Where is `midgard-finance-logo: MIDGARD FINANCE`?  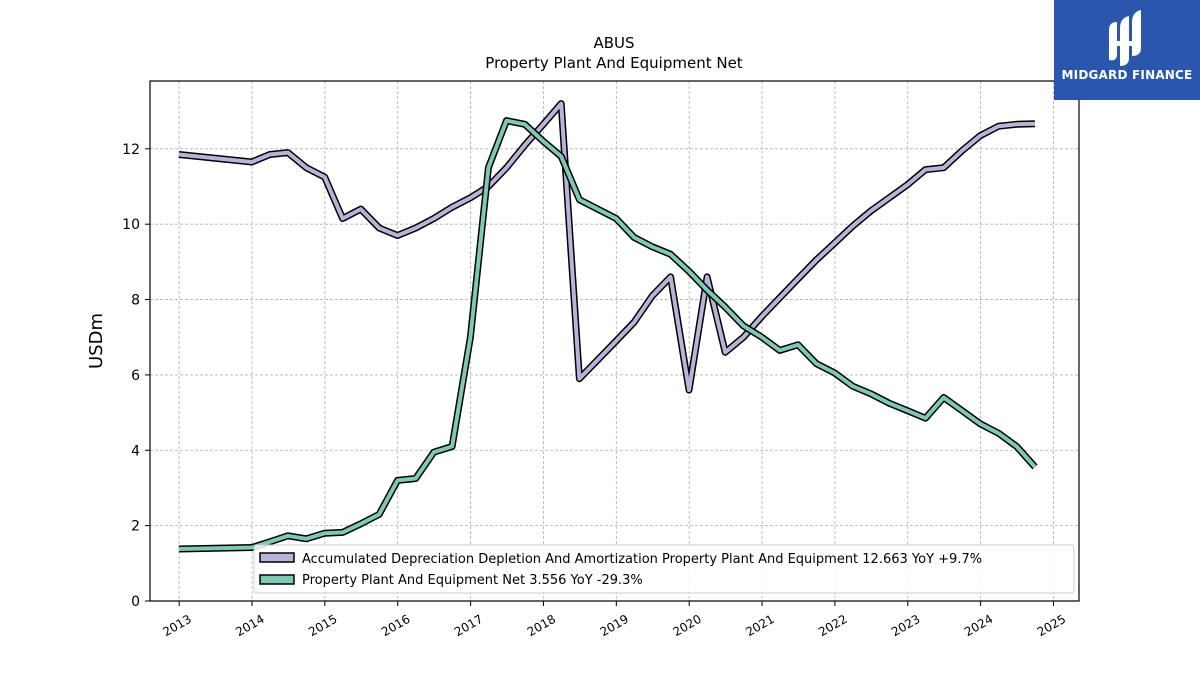
midgard-finance-logo: MIDGARD FINANCE is located at coordinates (1127, 50).